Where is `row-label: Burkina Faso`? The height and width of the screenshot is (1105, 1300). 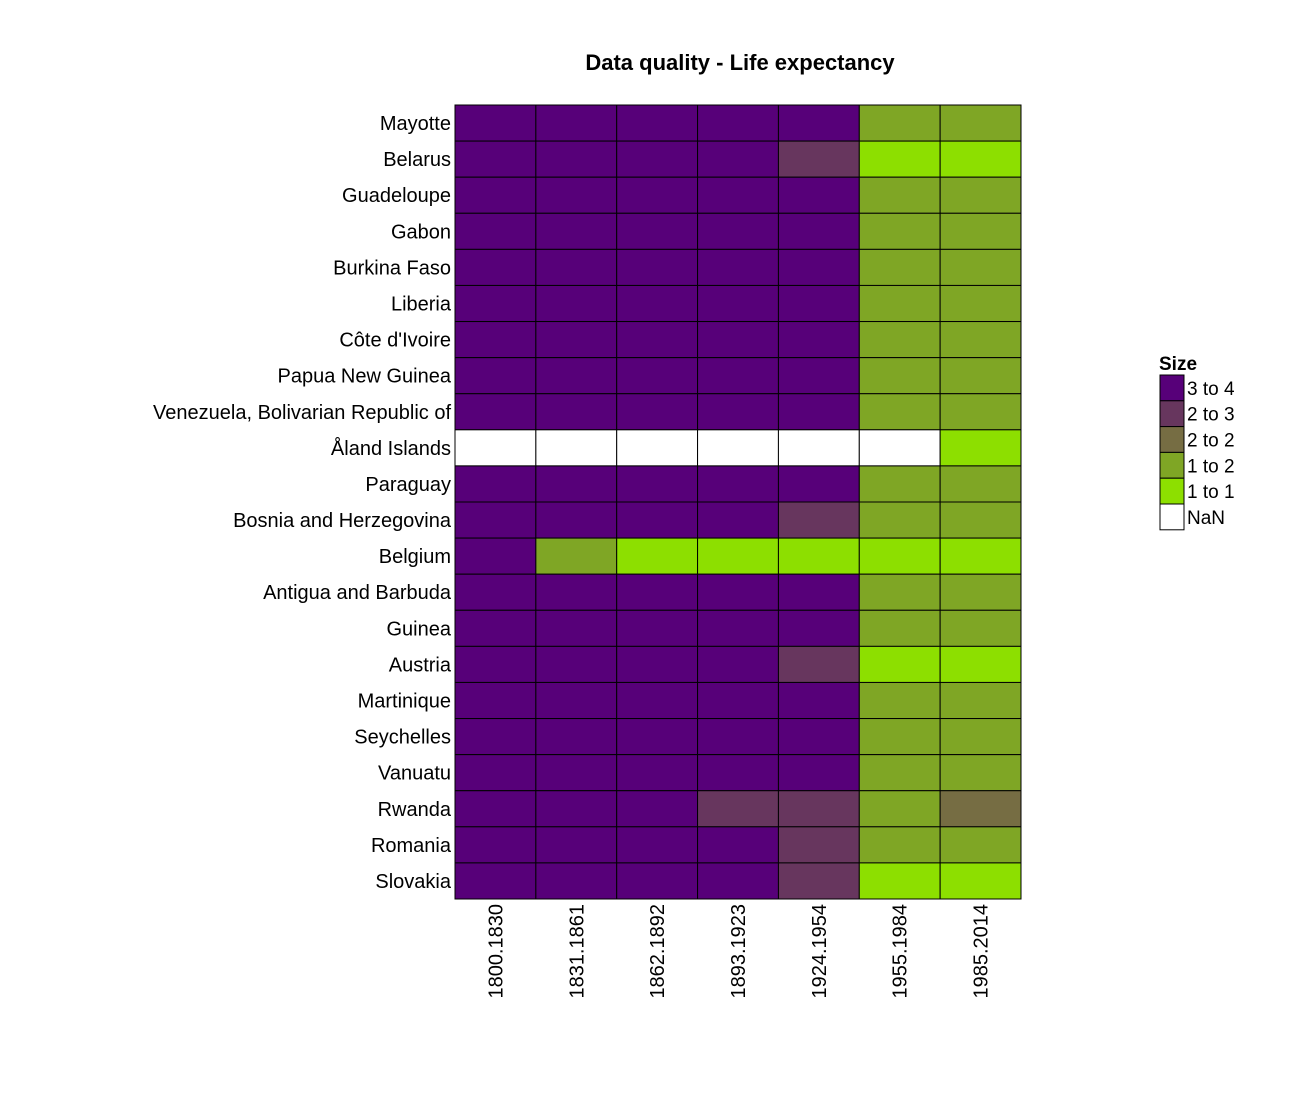
row-label: Burkina Faso is located at coordinates (392, 268).